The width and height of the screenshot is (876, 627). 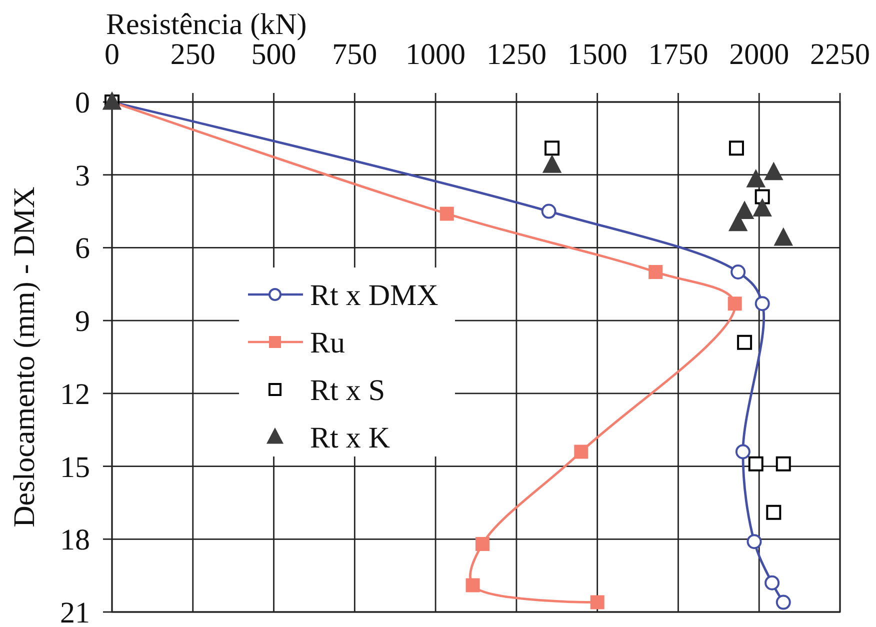 I want to click on legend-label: Rt x S, so click(x=348, y=390).